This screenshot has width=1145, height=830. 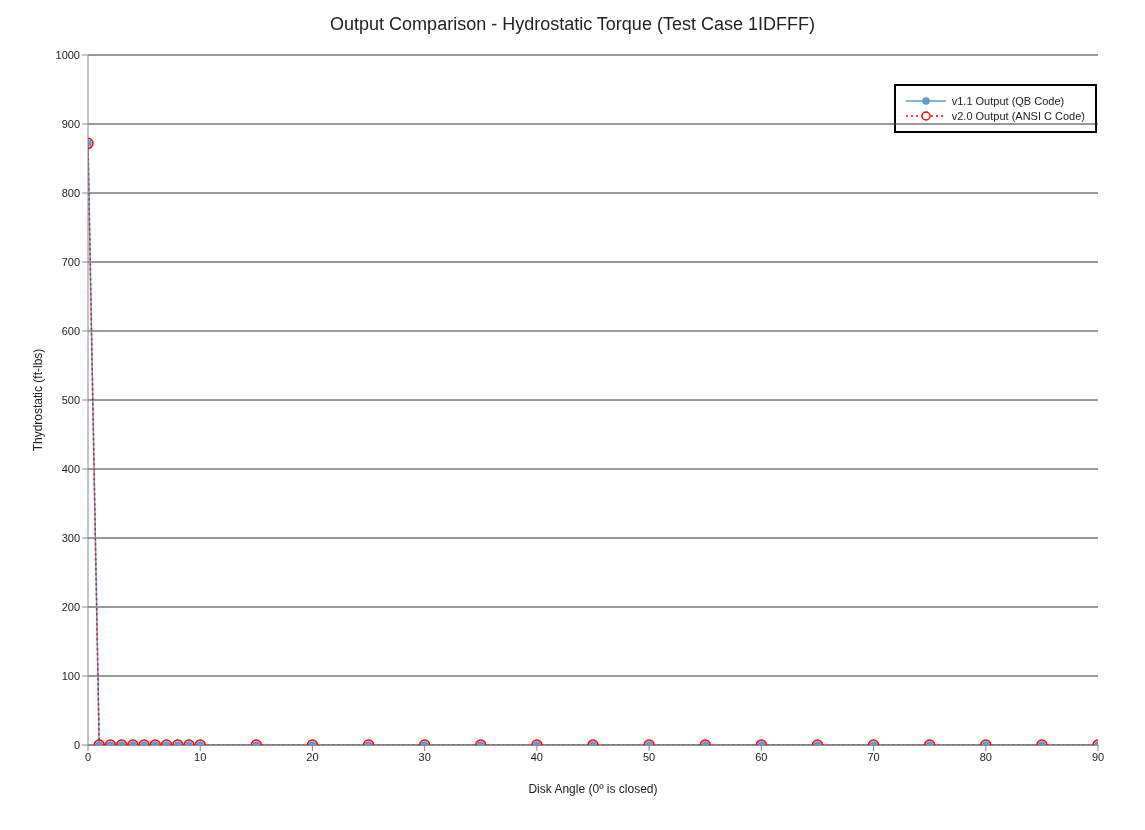 I want to click on x-tick-label: 50, so click(x=649, y=756).